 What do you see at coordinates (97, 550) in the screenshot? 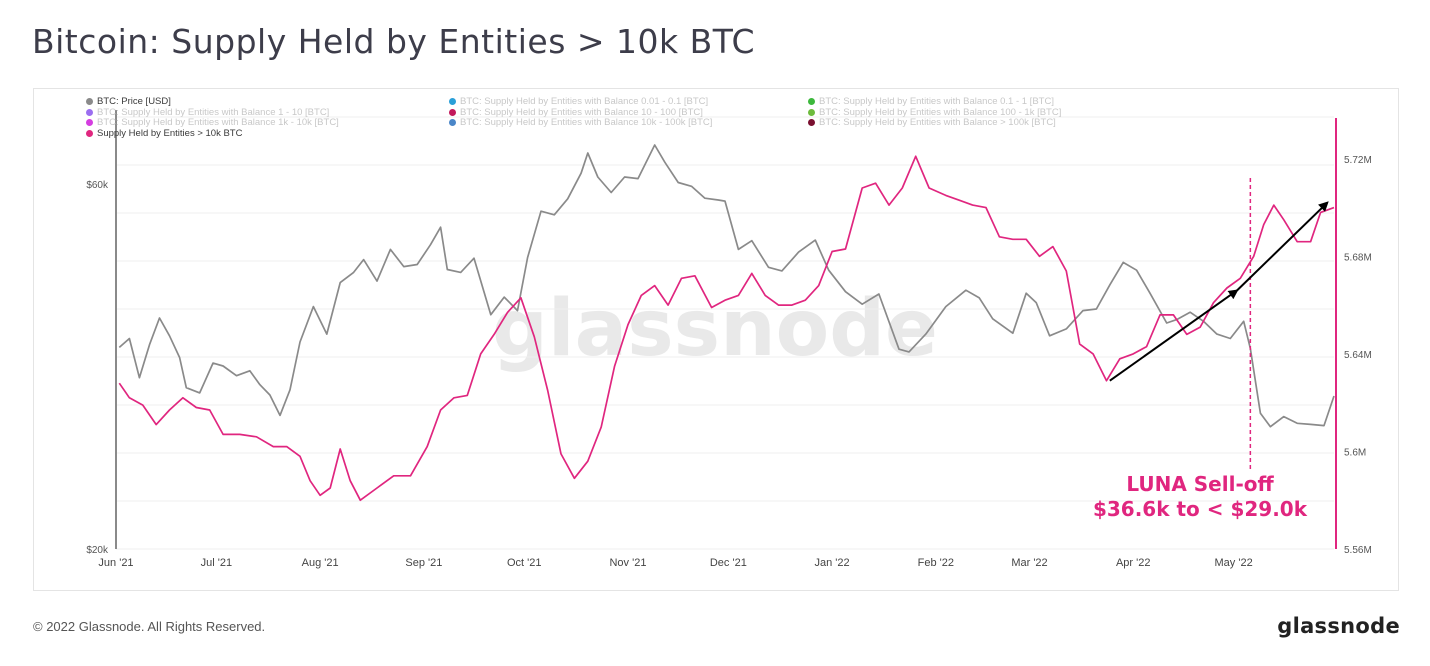
I see `y-left-tick-label: $20k` at bounding box center [97, 550].